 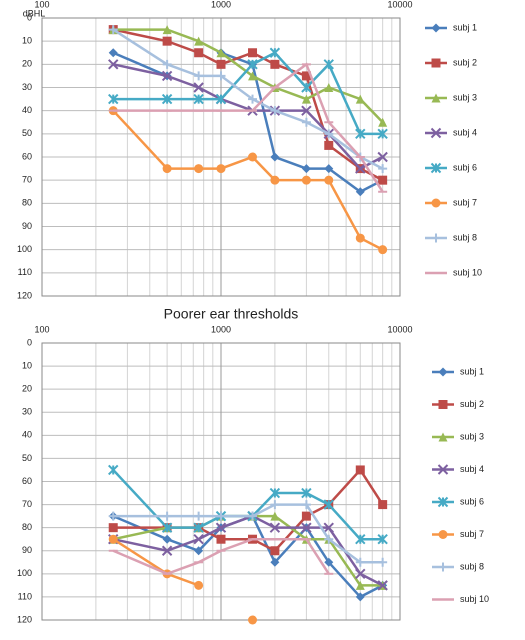 I want to click on y-tick-label: 50, so click(x=27, y=133).